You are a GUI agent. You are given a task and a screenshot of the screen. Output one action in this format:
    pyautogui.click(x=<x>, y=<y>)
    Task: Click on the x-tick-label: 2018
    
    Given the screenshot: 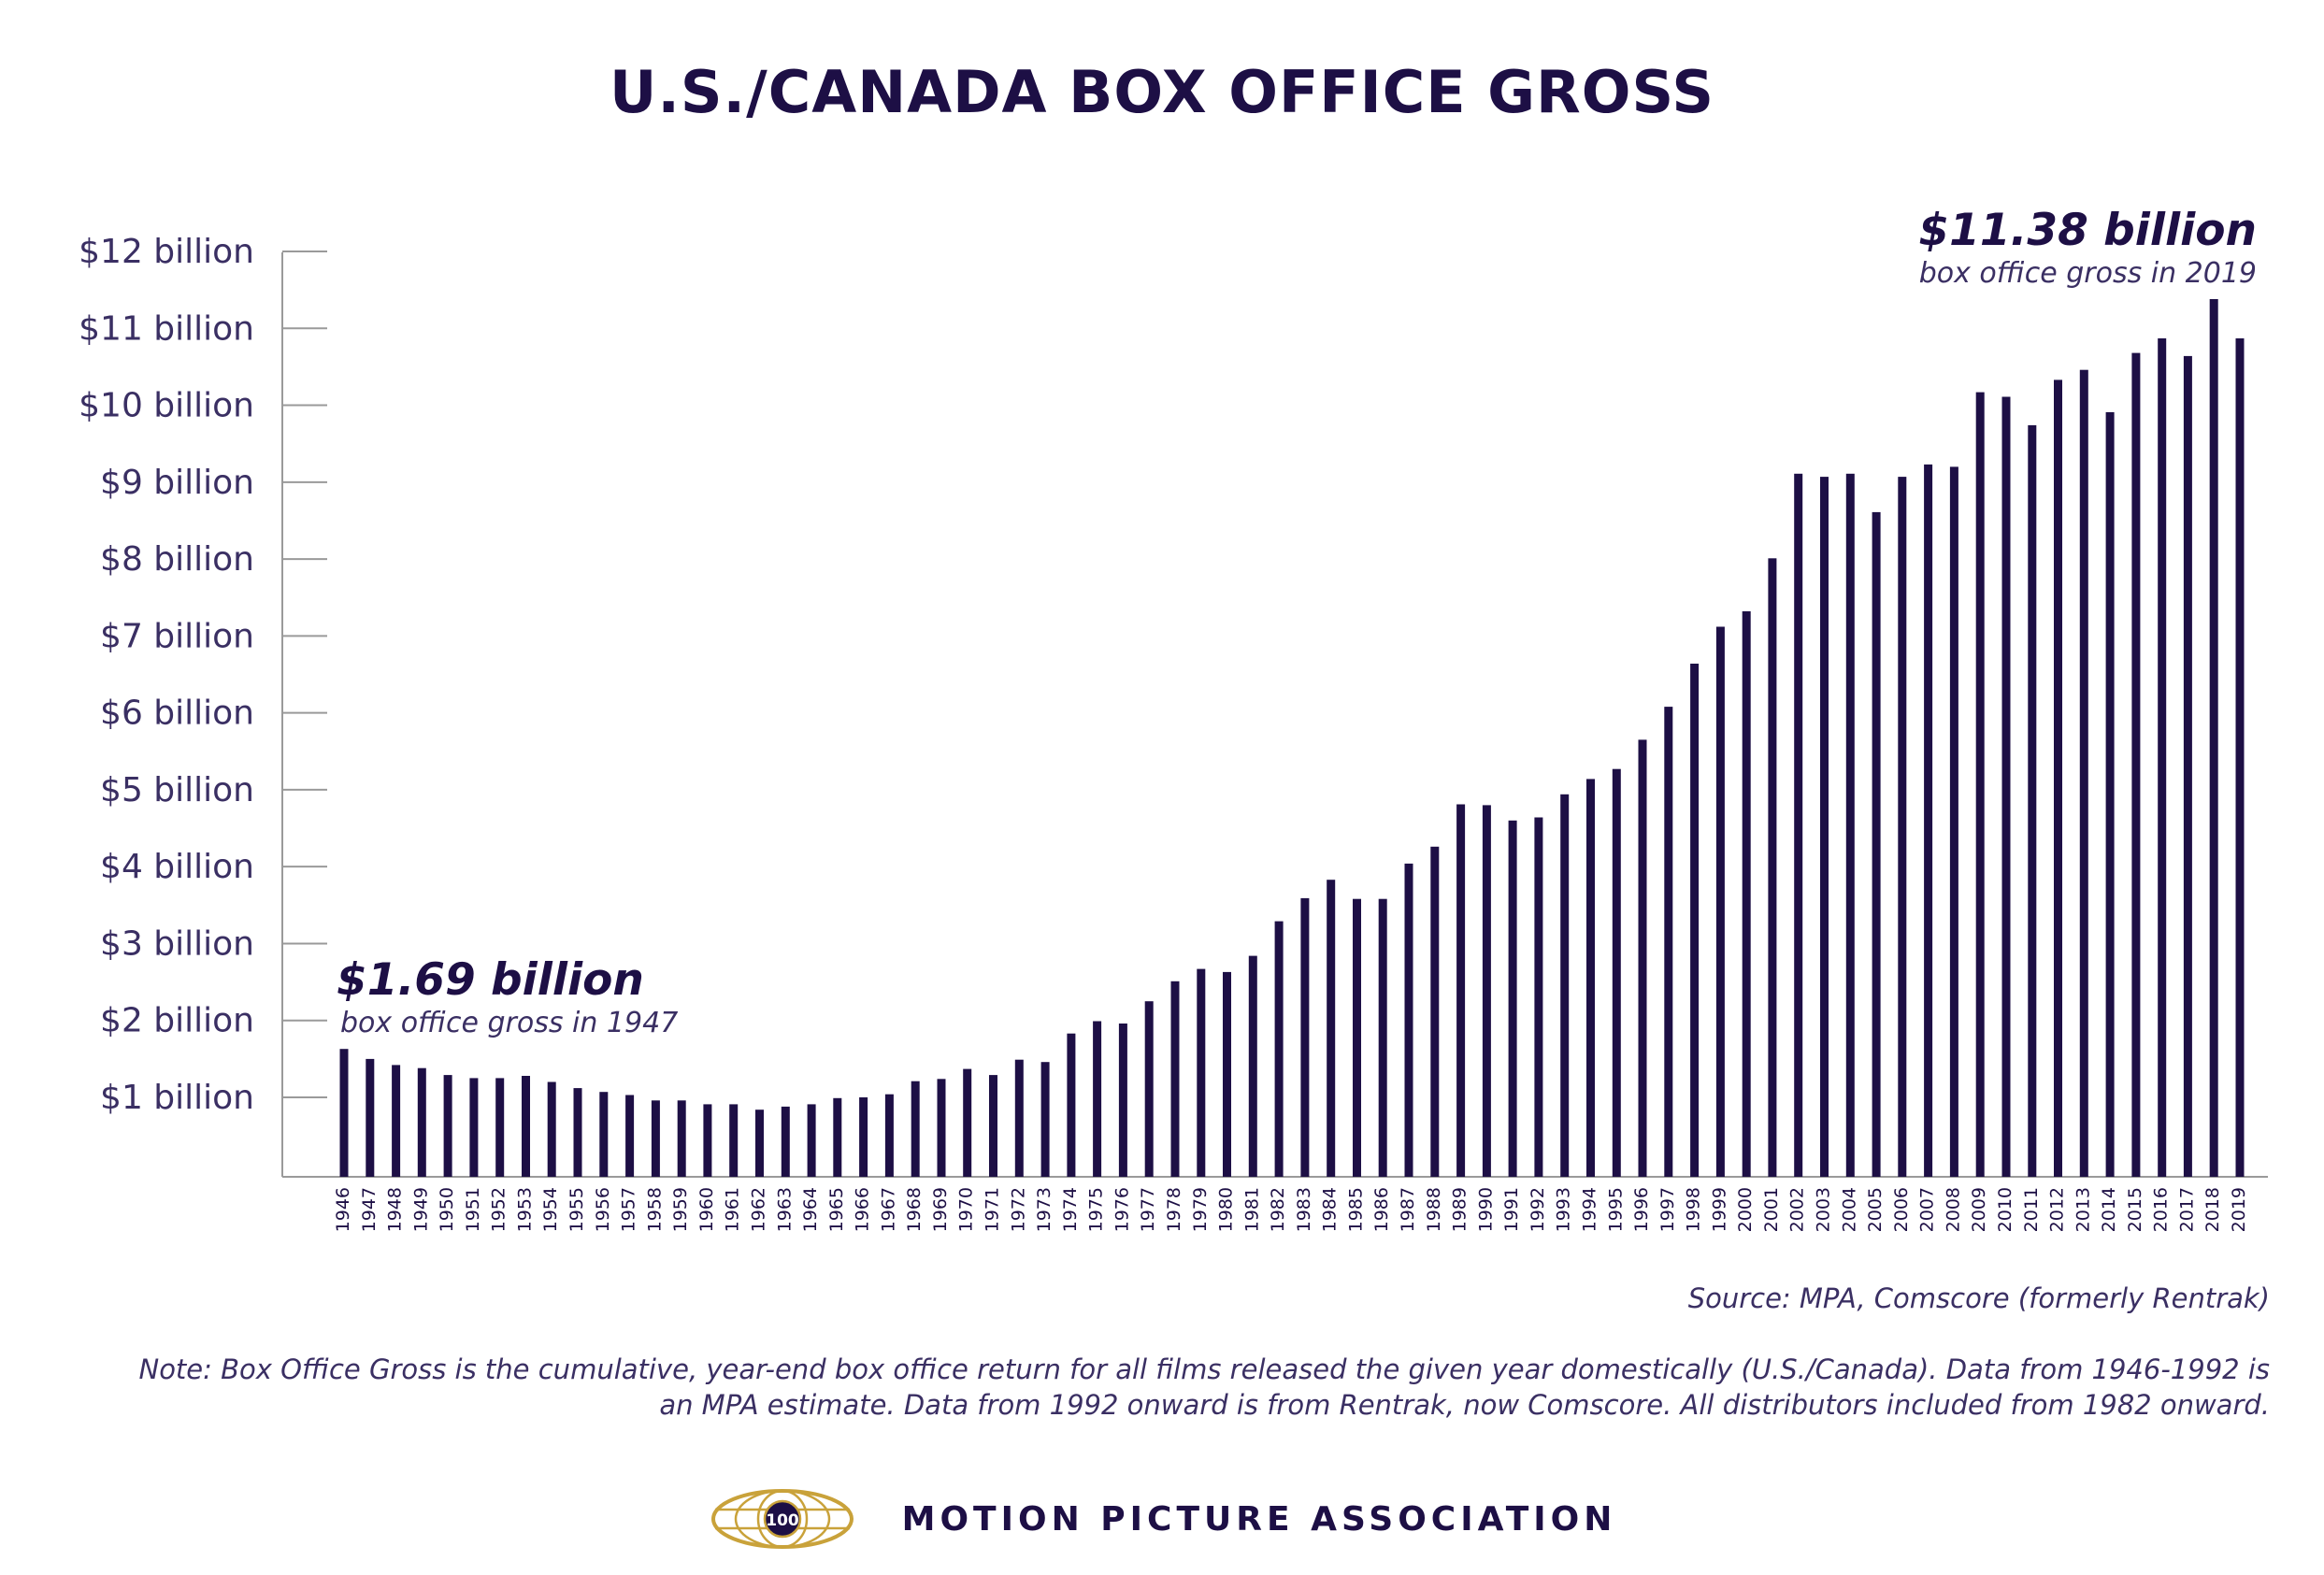 What is the action you would take?
    pyautogui.click(x=2213, y=1209)
    